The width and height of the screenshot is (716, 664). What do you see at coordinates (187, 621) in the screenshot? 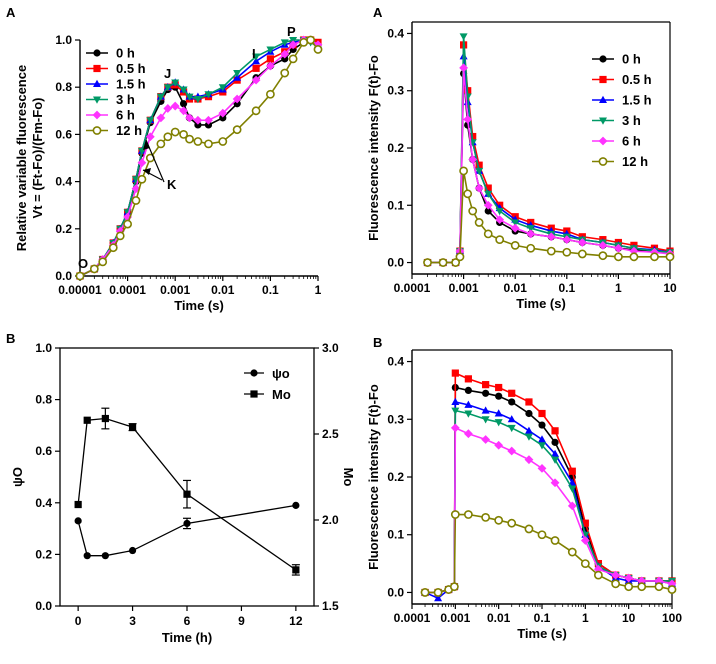
I see `x-tick-label: 6` at bounding box center [187, 621].